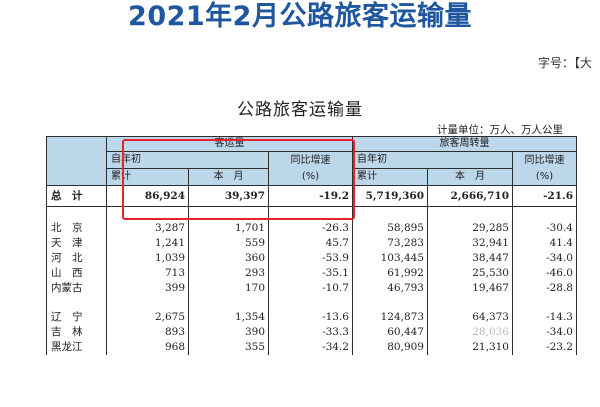 Image resolution: width=600 pixels, height=407 pixels. Describe the element at coordinates (76, 332) in the screenshot. I see `region-cell: 吉 林` at that location.